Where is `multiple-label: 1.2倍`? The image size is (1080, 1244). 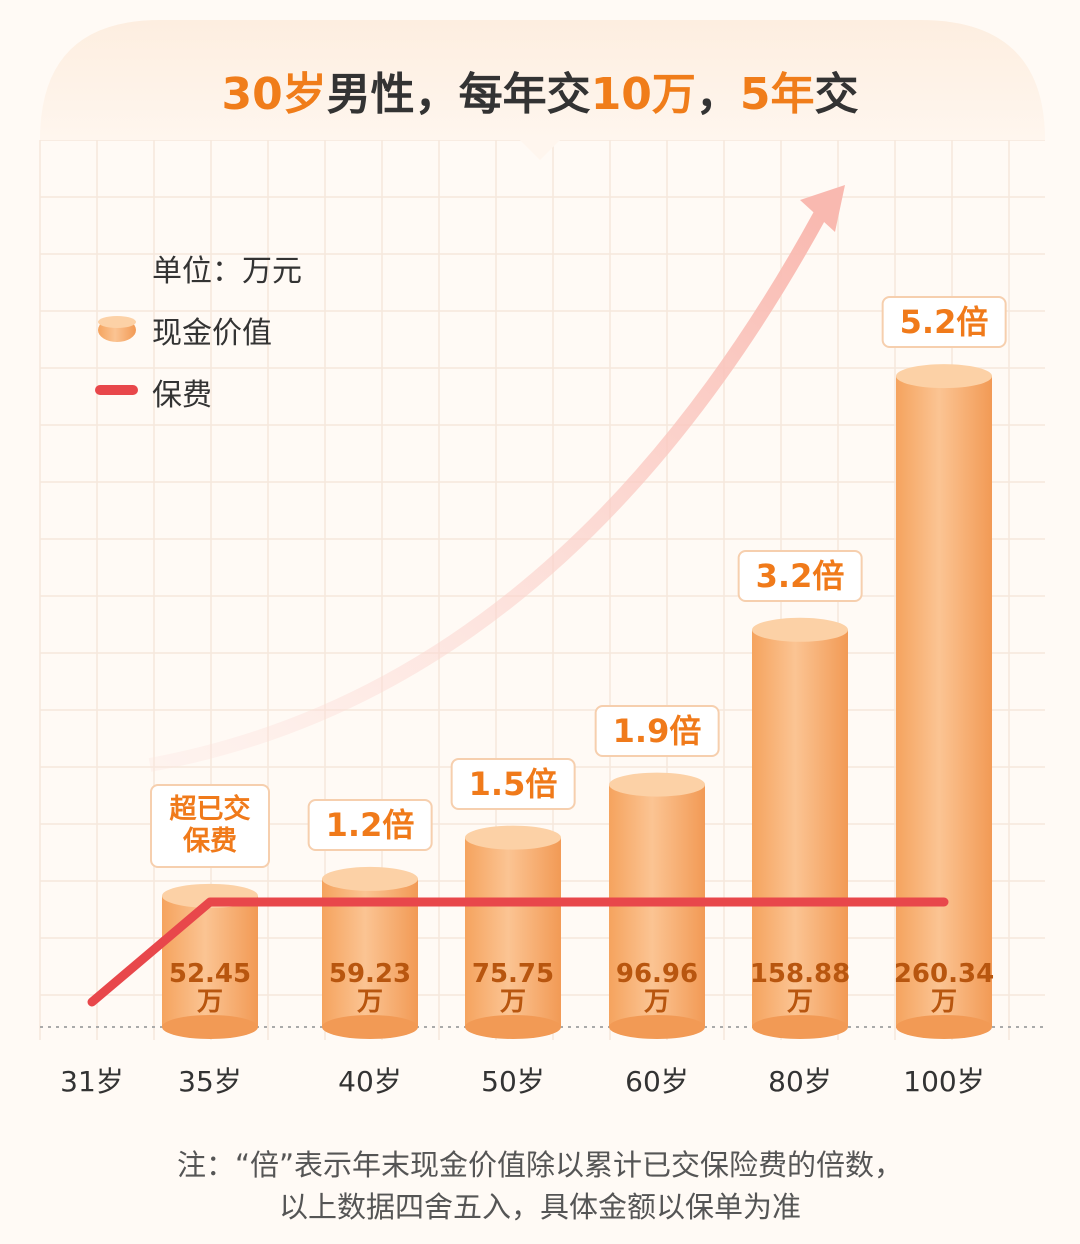 multiple-label: 1.2倍 is located at coordinates (370, 824).